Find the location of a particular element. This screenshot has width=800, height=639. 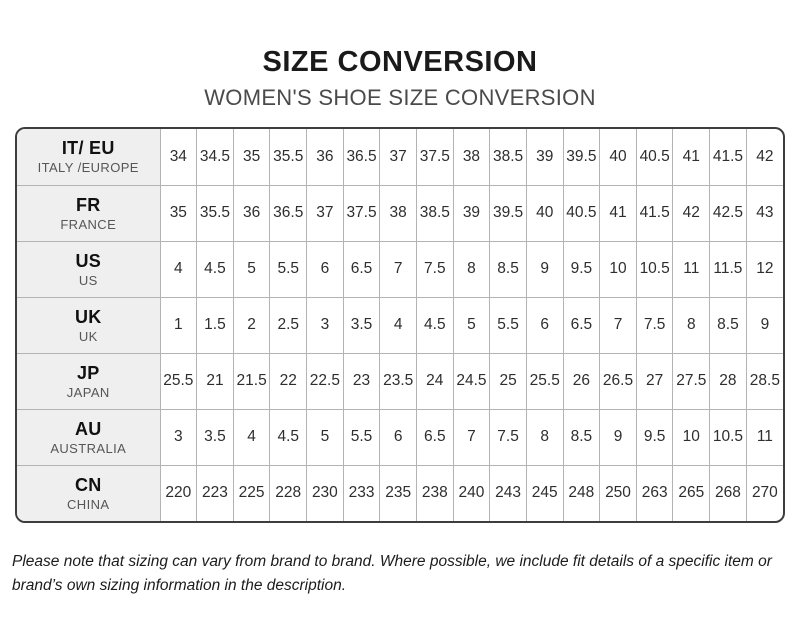

size-cell: 41 is located at coordinates (618, 213).